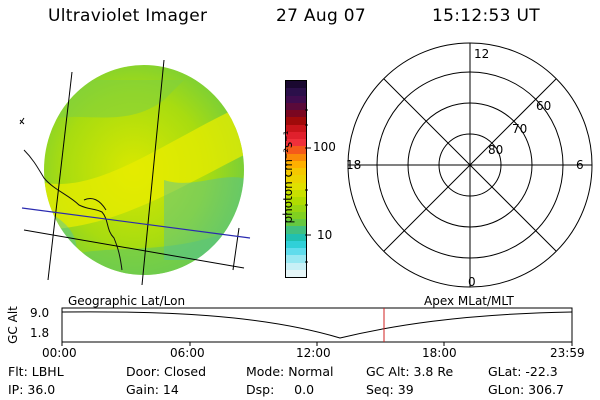  Describe the element at coordinates (324, 147) in the screenshot. I see `colorbar-tick-100: 100` at that location.